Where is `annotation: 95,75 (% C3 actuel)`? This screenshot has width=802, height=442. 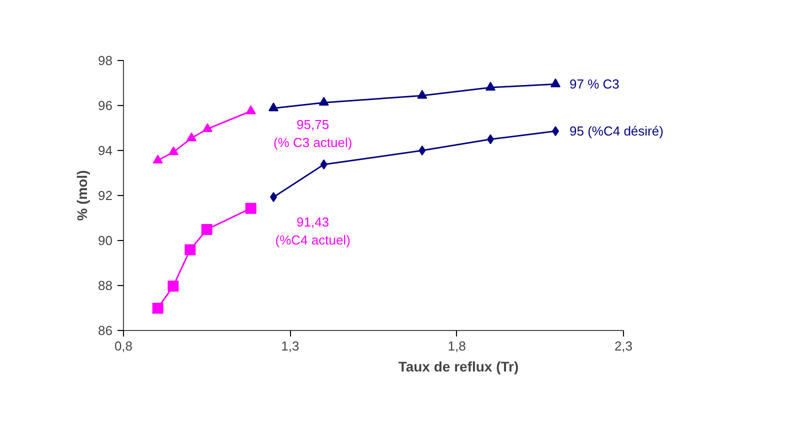
annotation: 95,75 (% C3 actuel) is located at coordinates (312, 133).